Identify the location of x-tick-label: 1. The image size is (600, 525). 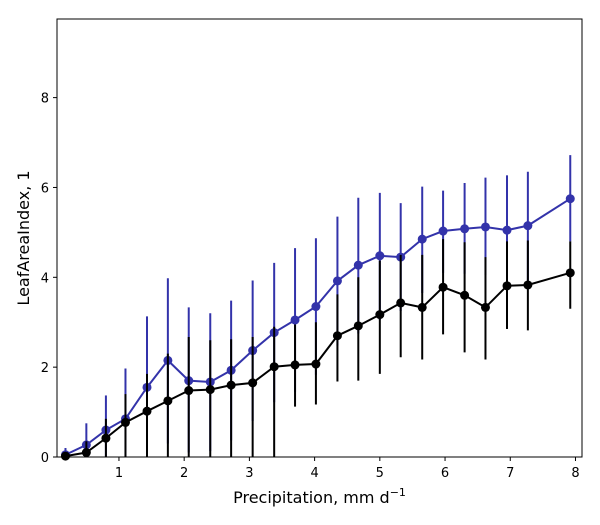
(119, 473).